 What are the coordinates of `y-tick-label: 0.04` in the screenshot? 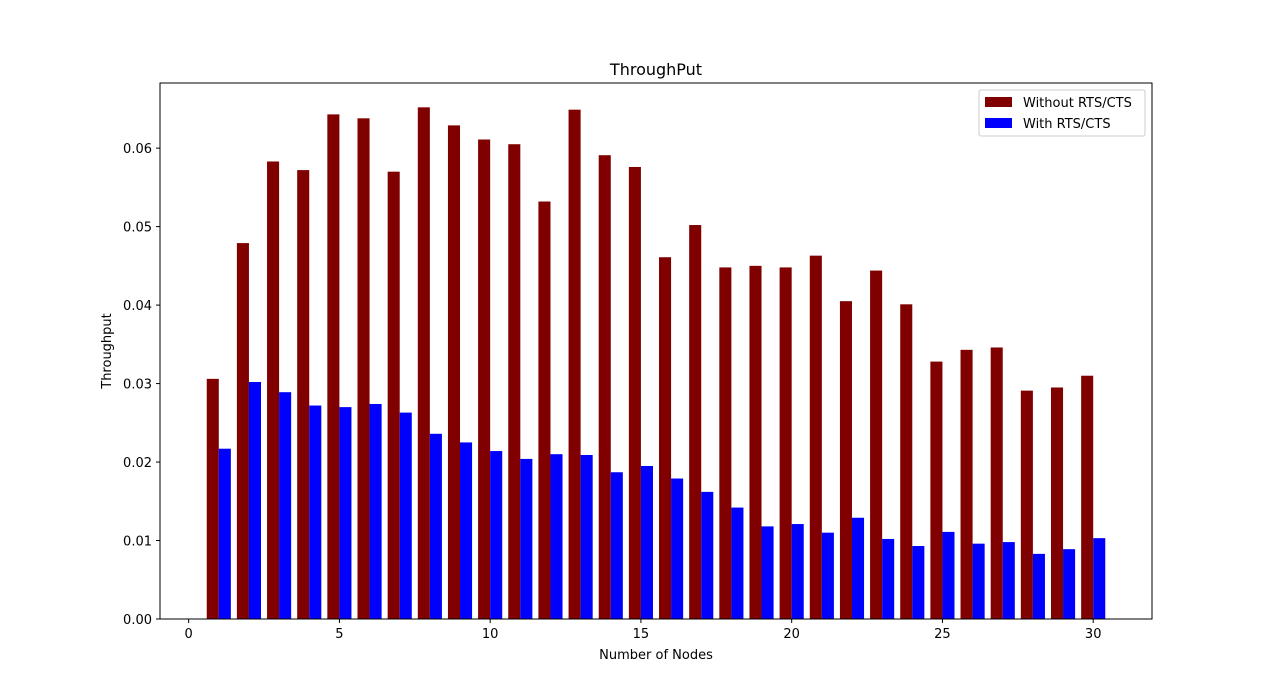 It's located at (137, 306).